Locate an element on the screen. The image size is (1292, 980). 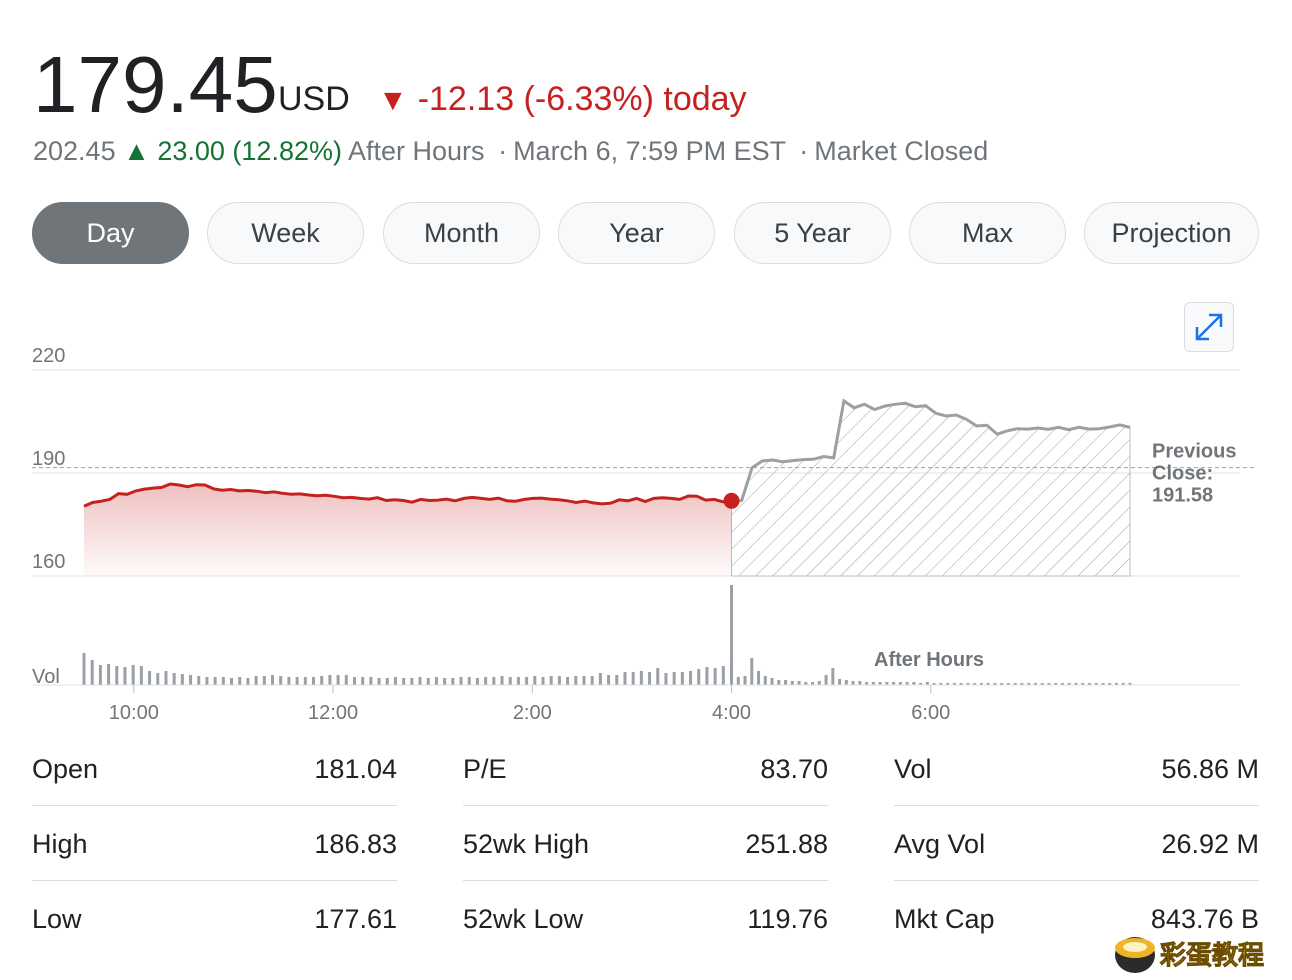
stat-vol: Vol 56.86 M is located at coordinates (1076, 773).